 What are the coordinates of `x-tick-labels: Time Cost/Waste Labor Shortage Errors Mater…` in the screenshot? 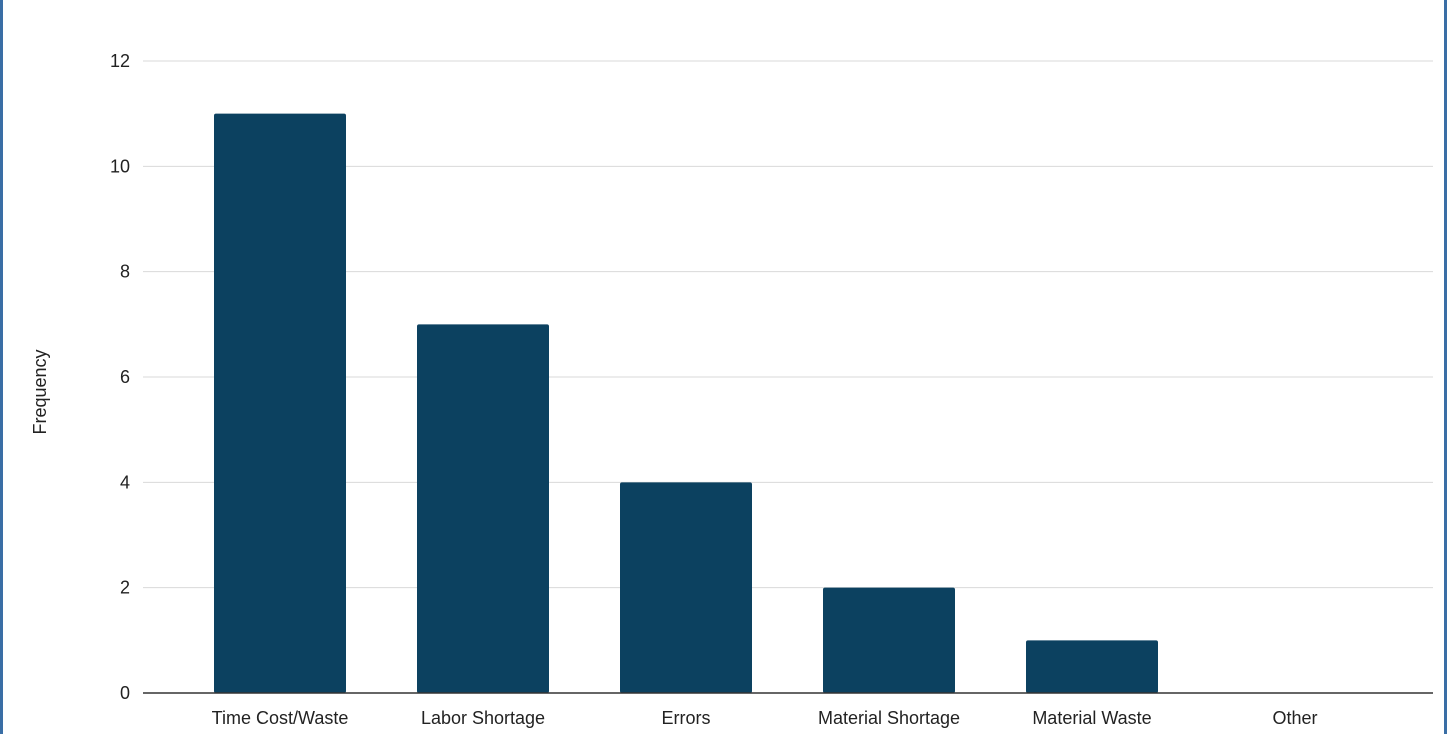 It's located at (765, 718).